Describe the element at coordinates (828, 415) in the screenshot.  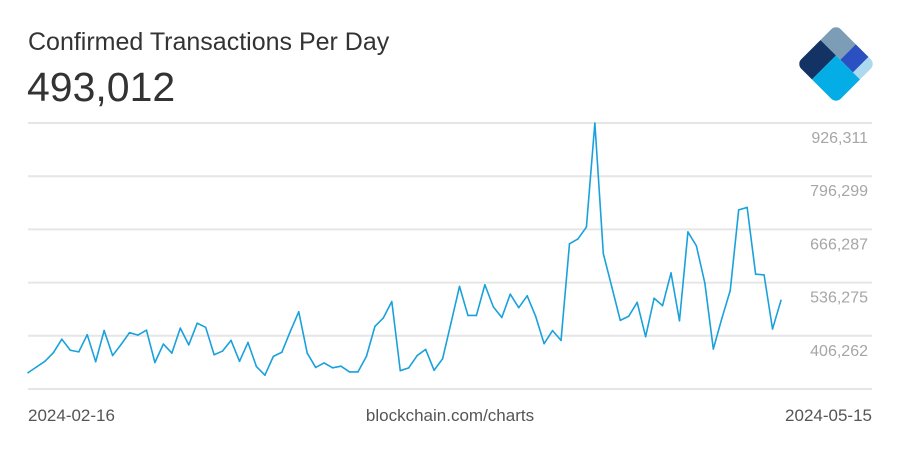
I see `x-end-label: 2024-05-15` at that location.